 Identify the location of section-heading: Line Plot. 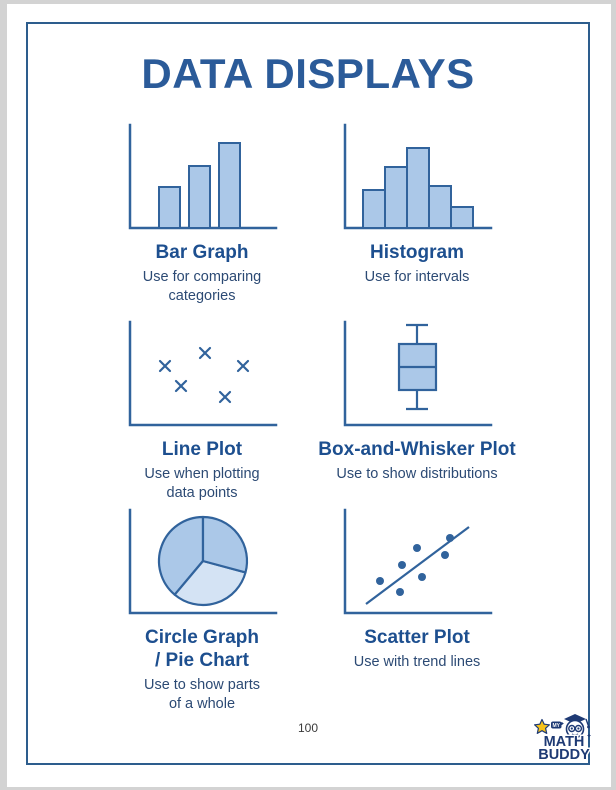
(202, 449).